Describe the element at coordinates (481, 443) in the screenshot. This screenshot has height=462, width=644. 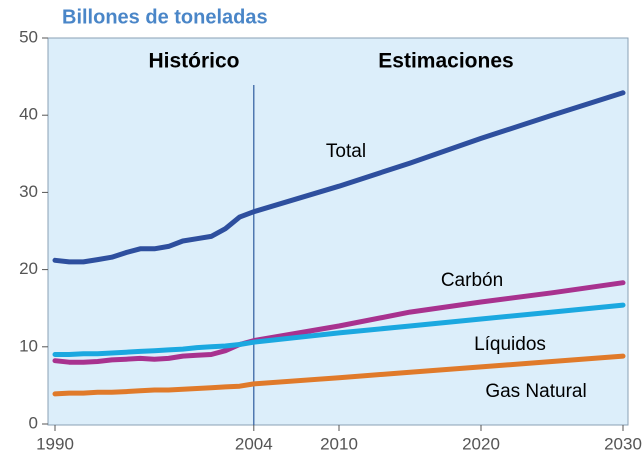
I see `x-tick-label: 2020` at that location.